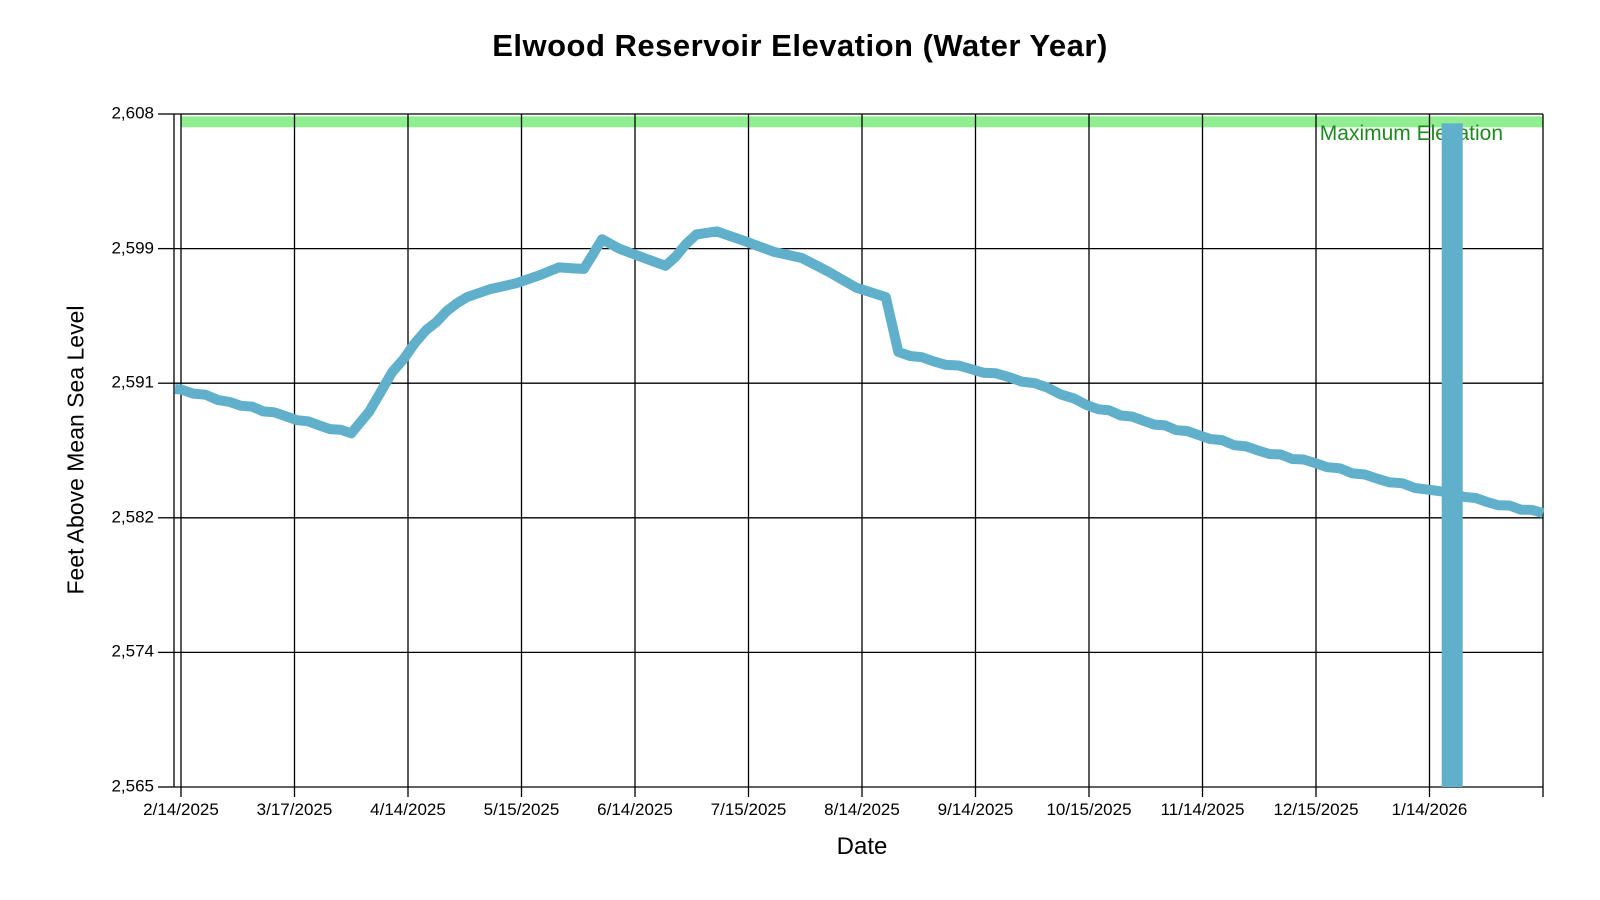  Describe the element at coordinates (132, 113) in the screenshot. I see `y-tick-label: 2,608` at that location.